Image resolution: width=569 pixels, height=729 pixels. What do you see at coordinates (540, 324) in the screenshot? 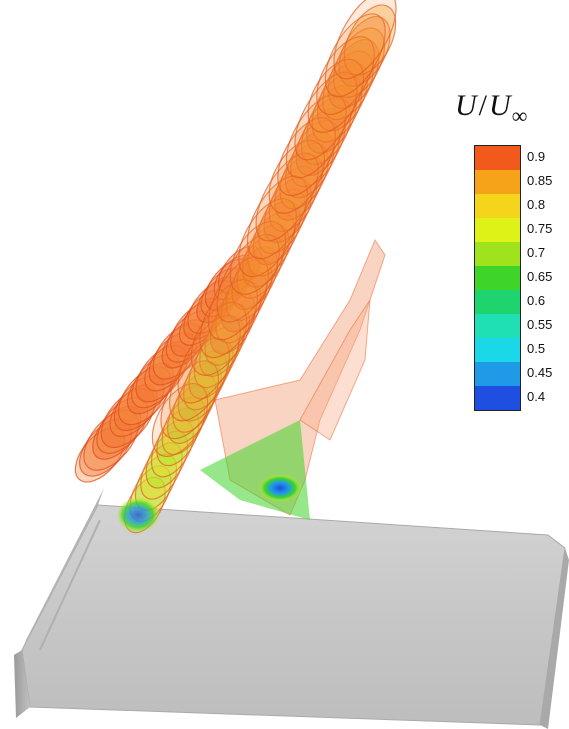
I see `colorbar-tick-label: 0.55` at bounding box center [540, 324].